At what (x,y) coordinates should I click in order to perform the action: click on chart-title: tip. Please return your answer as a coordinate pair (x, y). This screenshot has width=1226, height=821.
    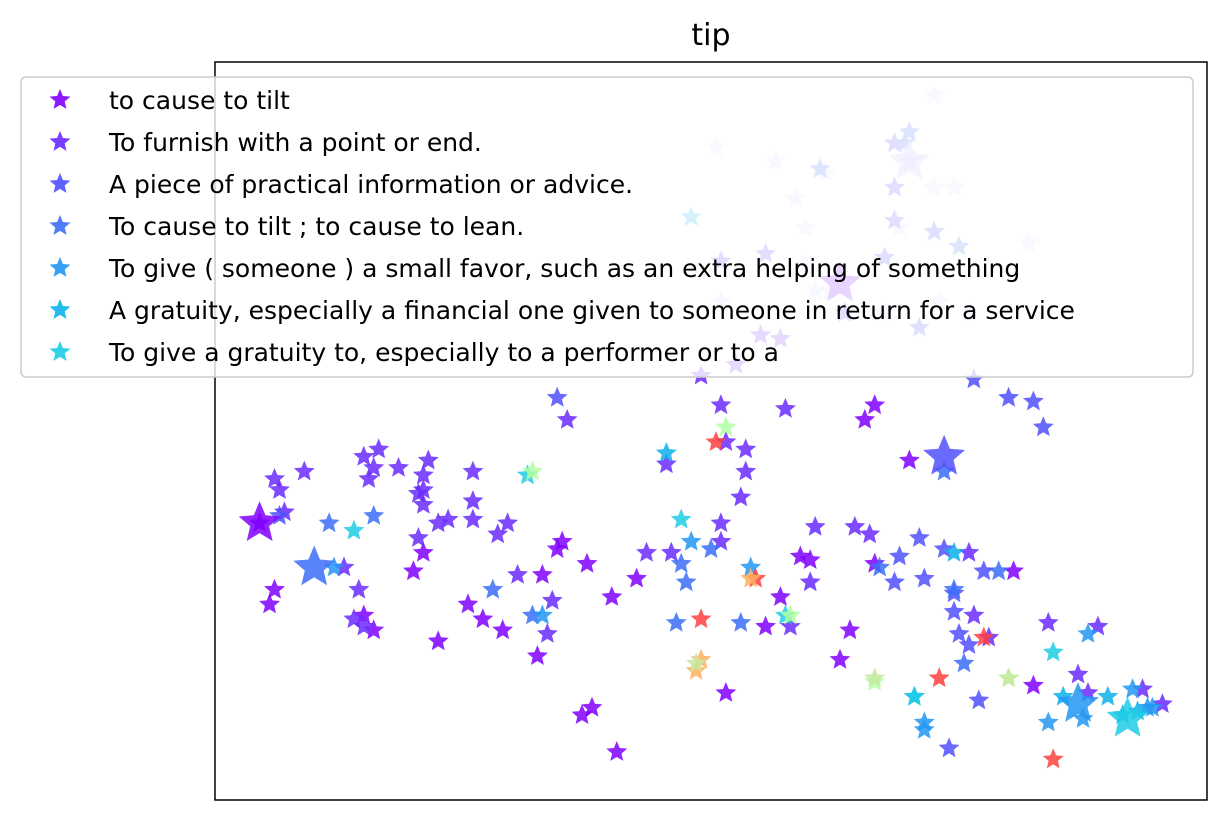
    Looking at the image, I should click on (710, 35).